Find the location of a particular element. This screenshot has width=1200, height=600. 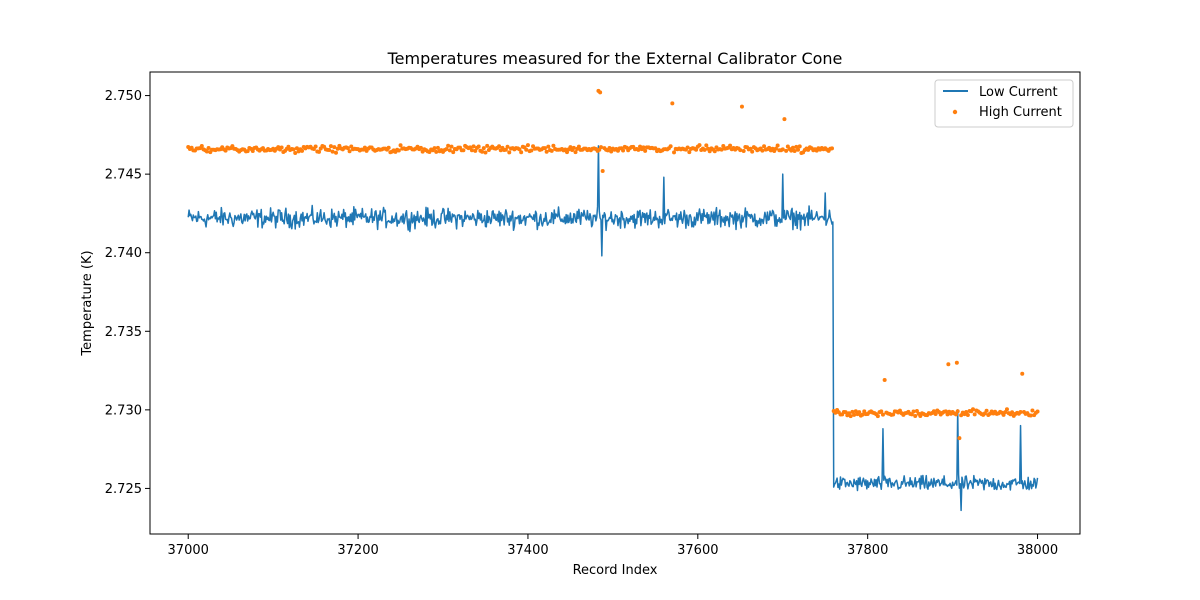

y-tick-label: 2.725 is located at coordinates (123, 489).